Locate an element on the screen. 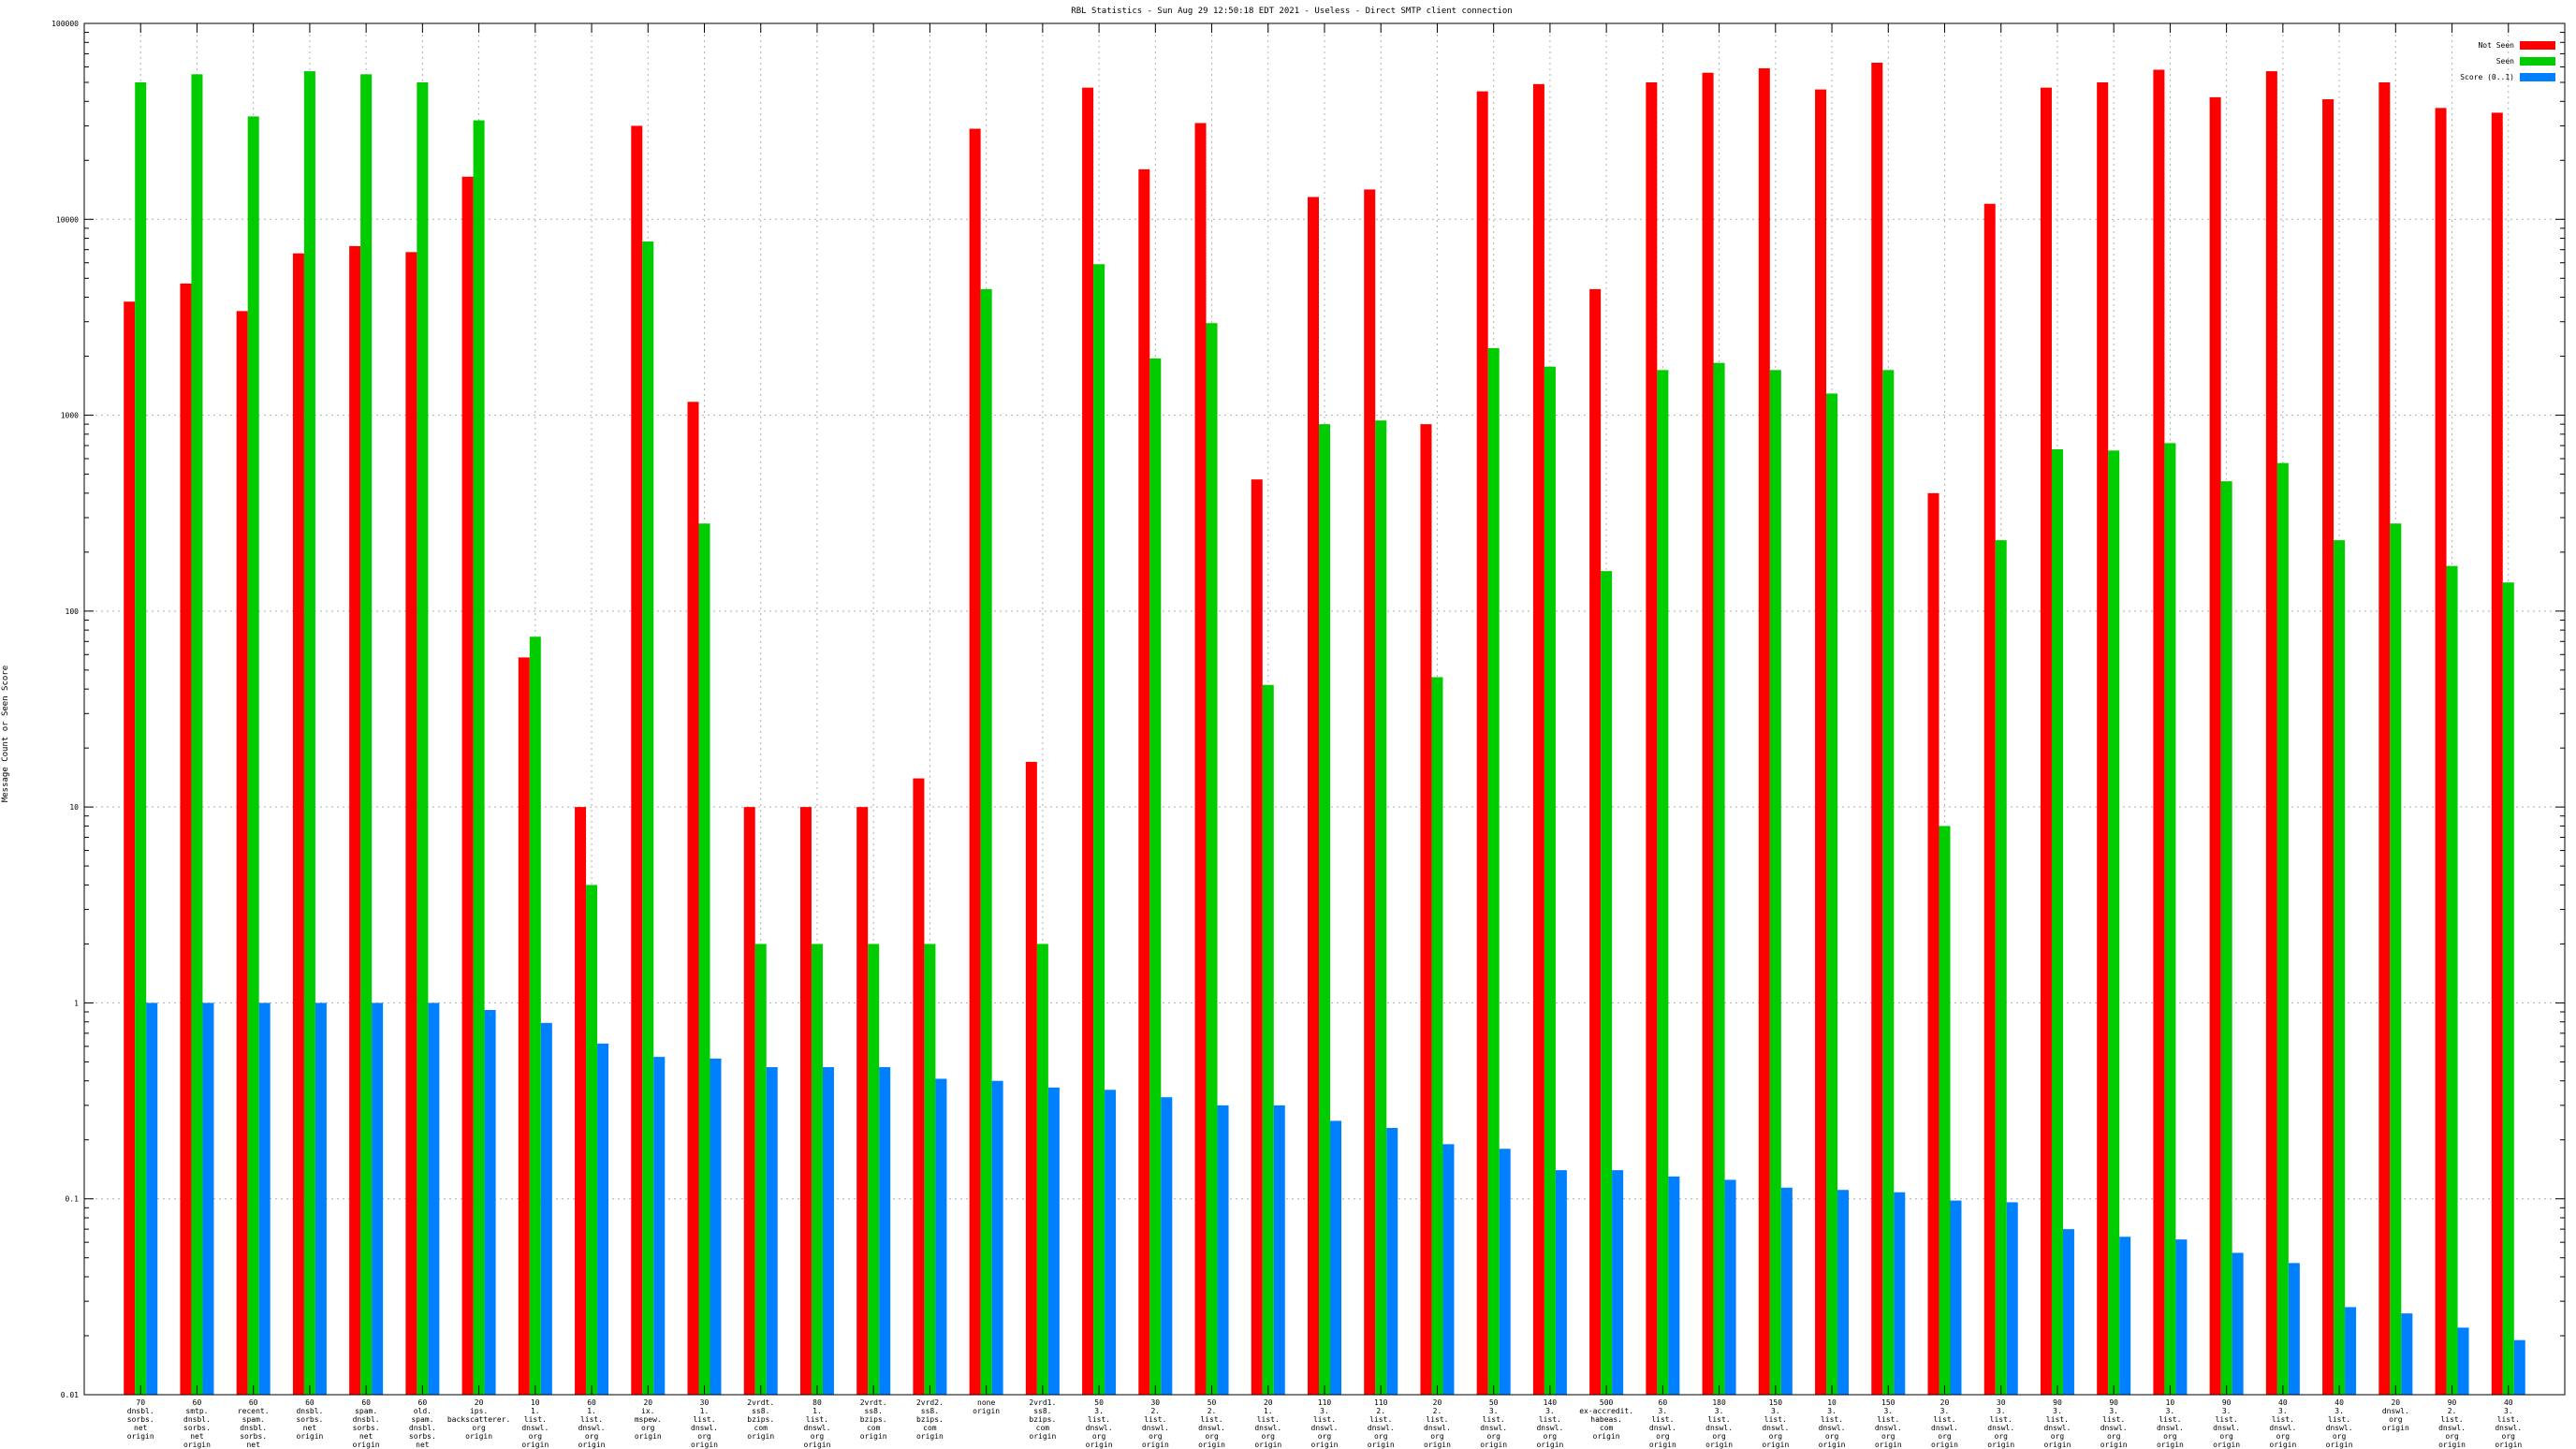  x-tick-label: 60 dnsbl. sorbs. net origin is located at coordinates (309, 1419).